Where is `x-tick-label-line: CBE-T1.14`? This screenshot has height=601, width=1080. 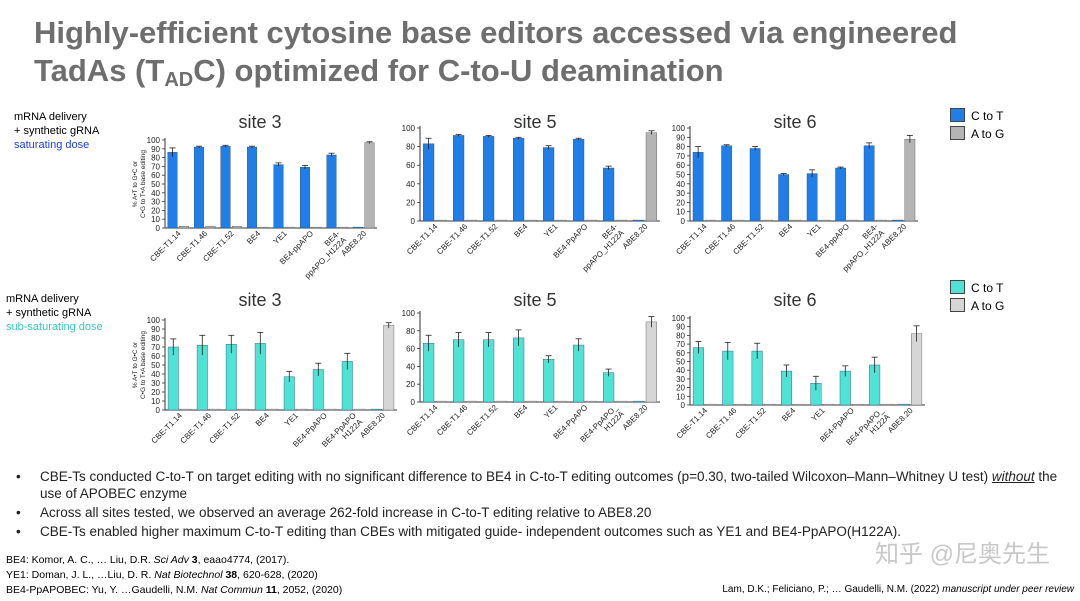 x-tick-label-line: CBE-T1.14 is located at coordinates (422, 239).